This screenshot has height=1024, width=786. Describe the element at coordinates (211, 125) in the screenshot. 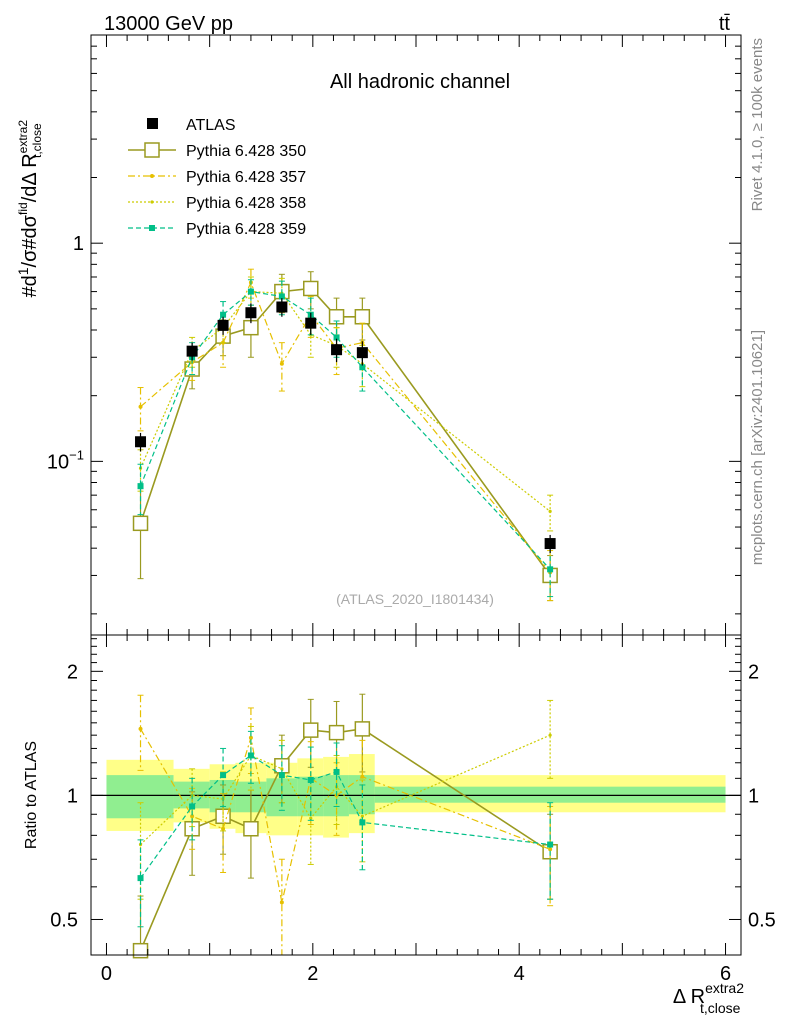

I see `legend-label-atlas: ATLAS` at that location.